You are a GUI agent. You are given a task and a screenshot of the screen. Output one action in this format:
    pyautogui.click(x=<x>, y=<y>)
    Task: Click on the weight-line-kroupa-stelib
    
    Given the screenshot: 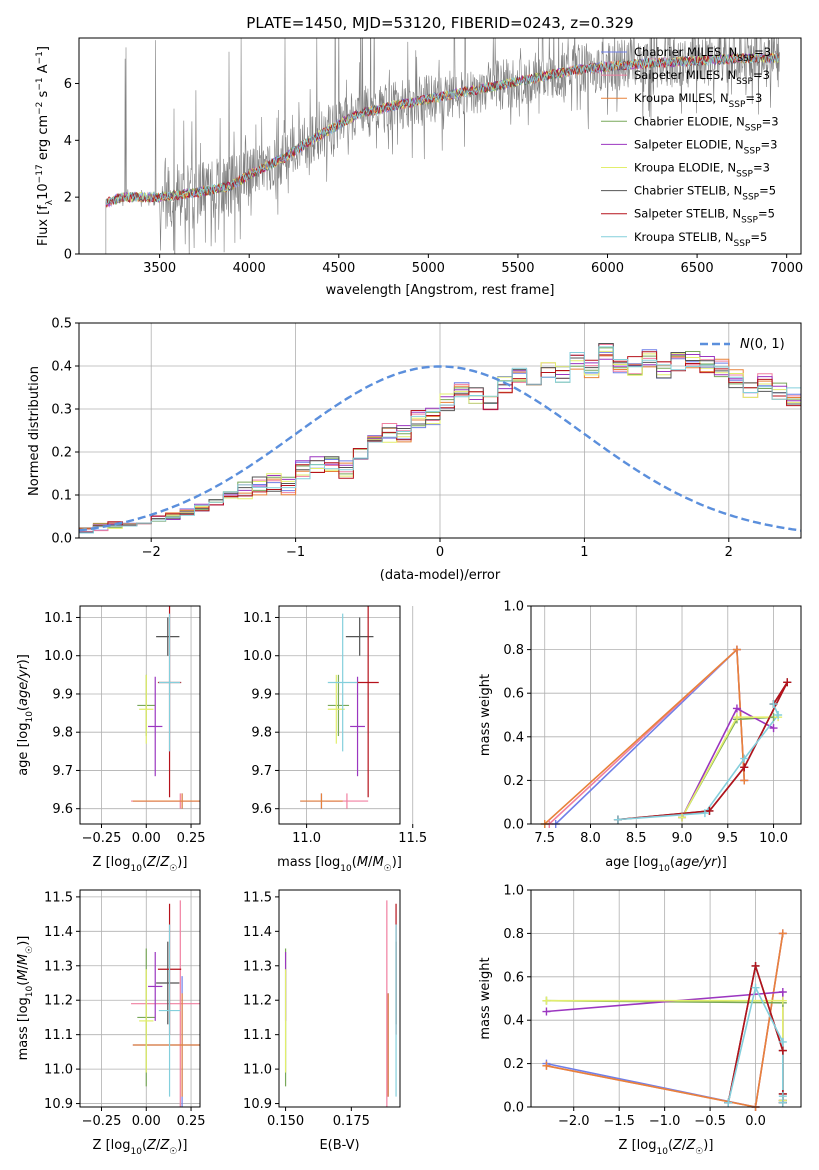 What is the action you would take?
    pyautogui.click(x=698, y=762)
    